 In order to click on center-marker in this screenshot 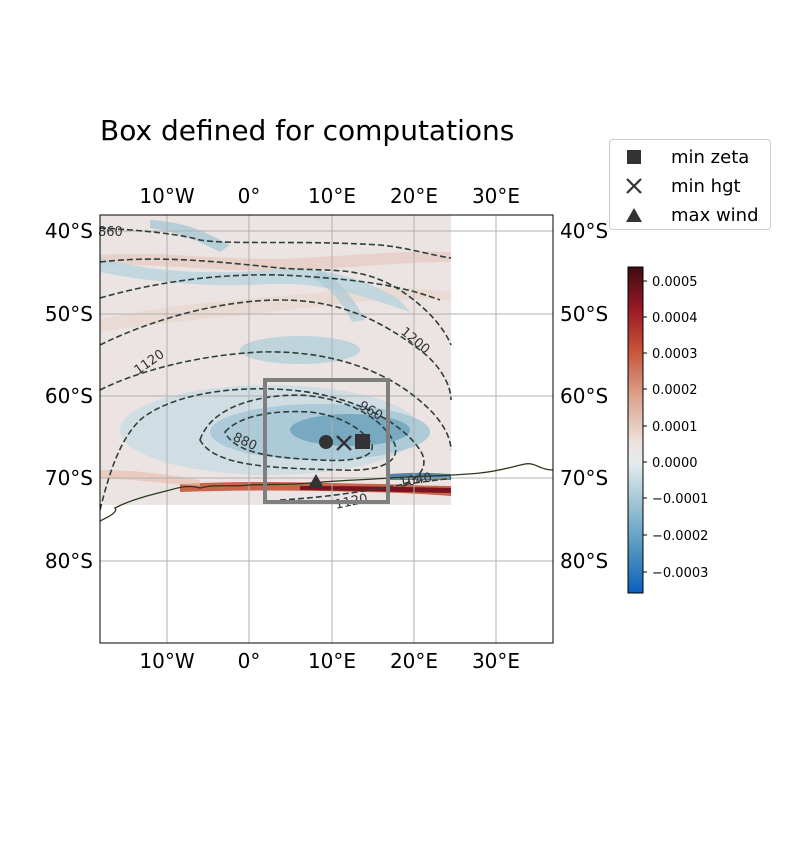, I will do `click(326, 442)`.